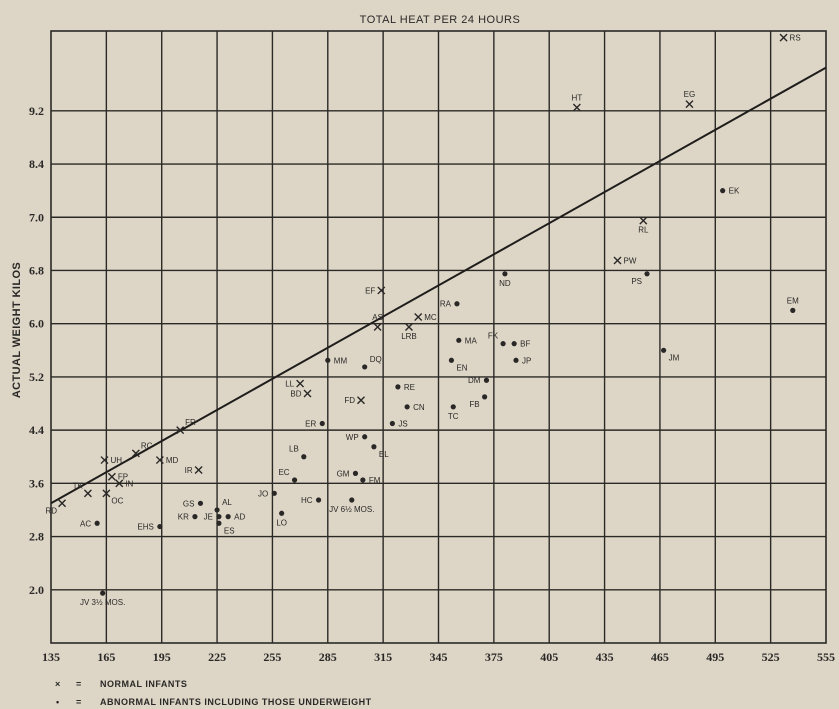 This screenshot has width=839, height=709. What do you see at coordinates (85, 523) in the screenshot?
I see `point-label: AC` at bounding box center [85, 523].